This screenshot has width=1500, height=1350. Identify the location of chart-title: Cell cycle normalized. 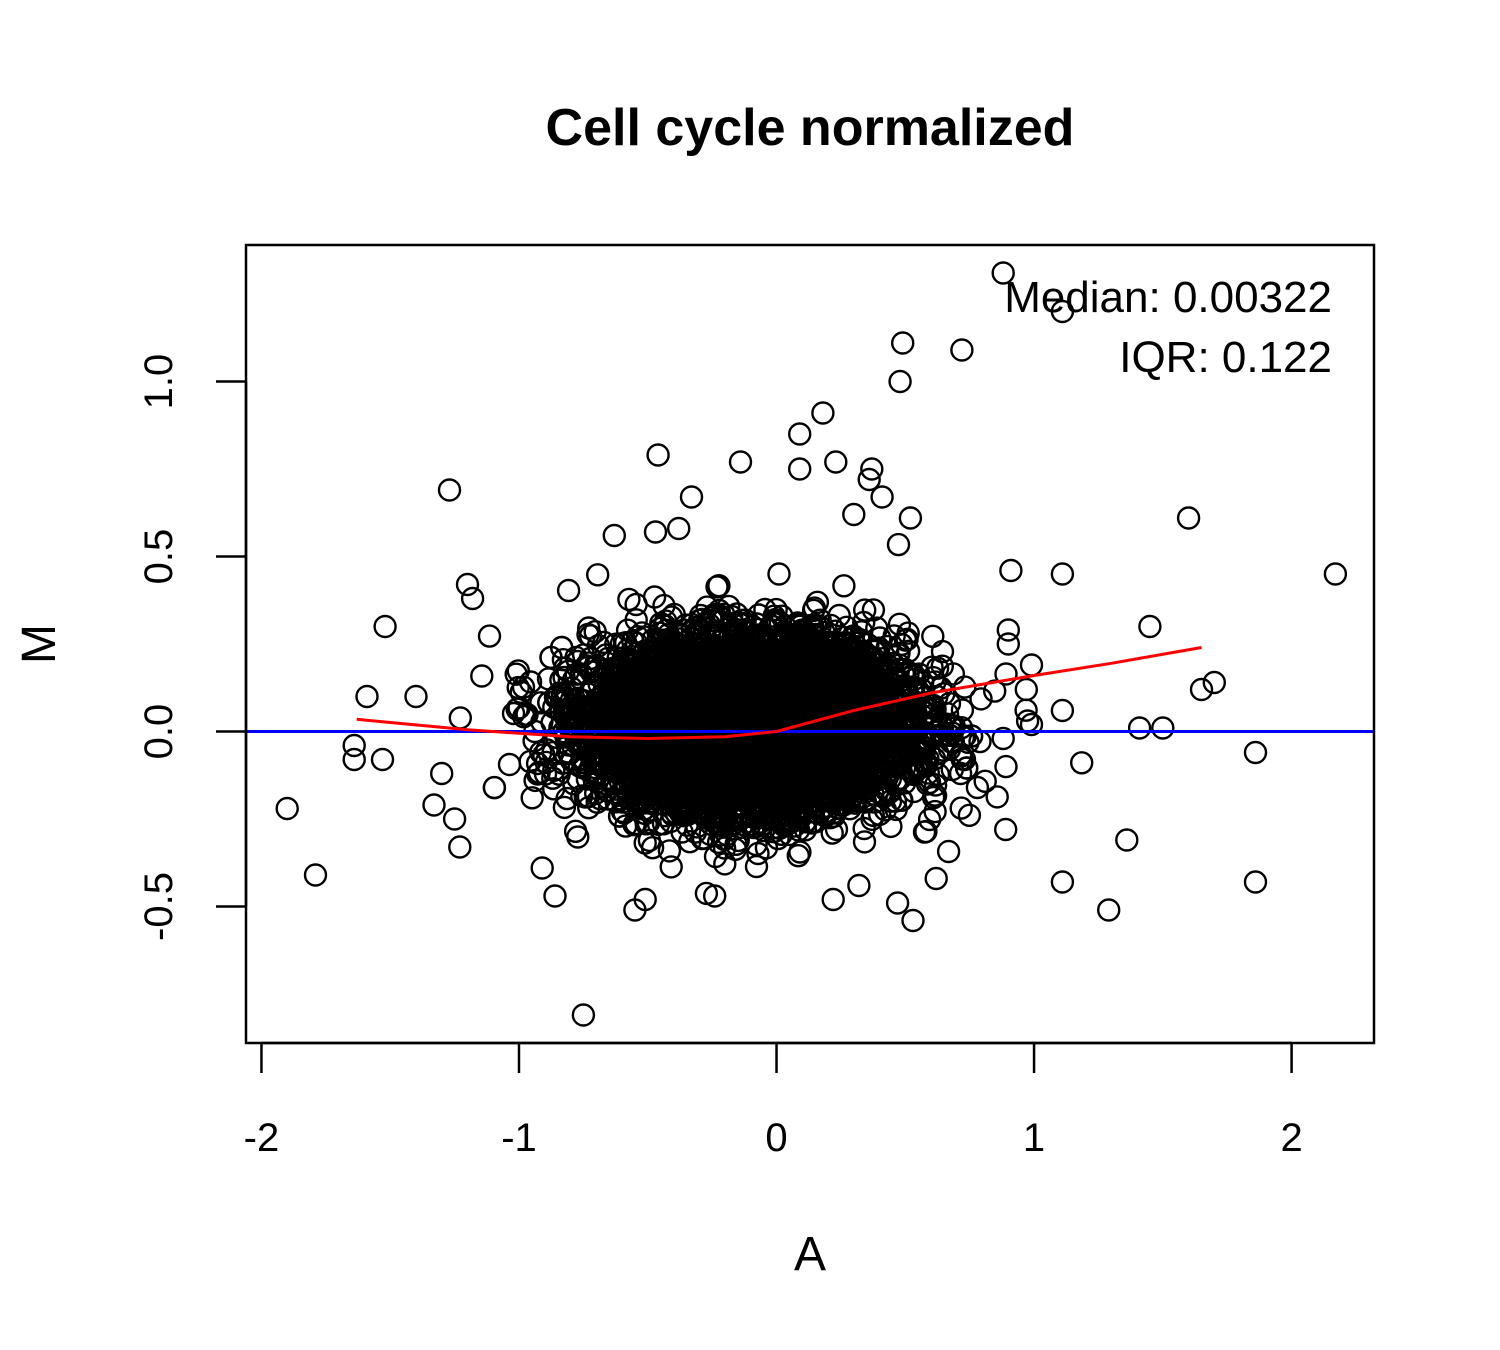
(810, 128).